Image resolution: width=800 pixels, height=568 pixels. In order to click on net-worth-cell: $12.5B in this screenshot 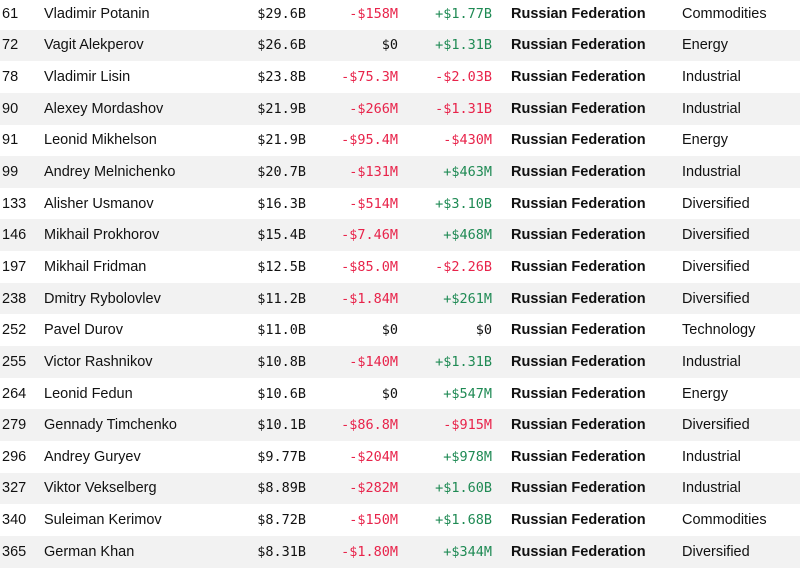, I will do `click(281, 266)`.